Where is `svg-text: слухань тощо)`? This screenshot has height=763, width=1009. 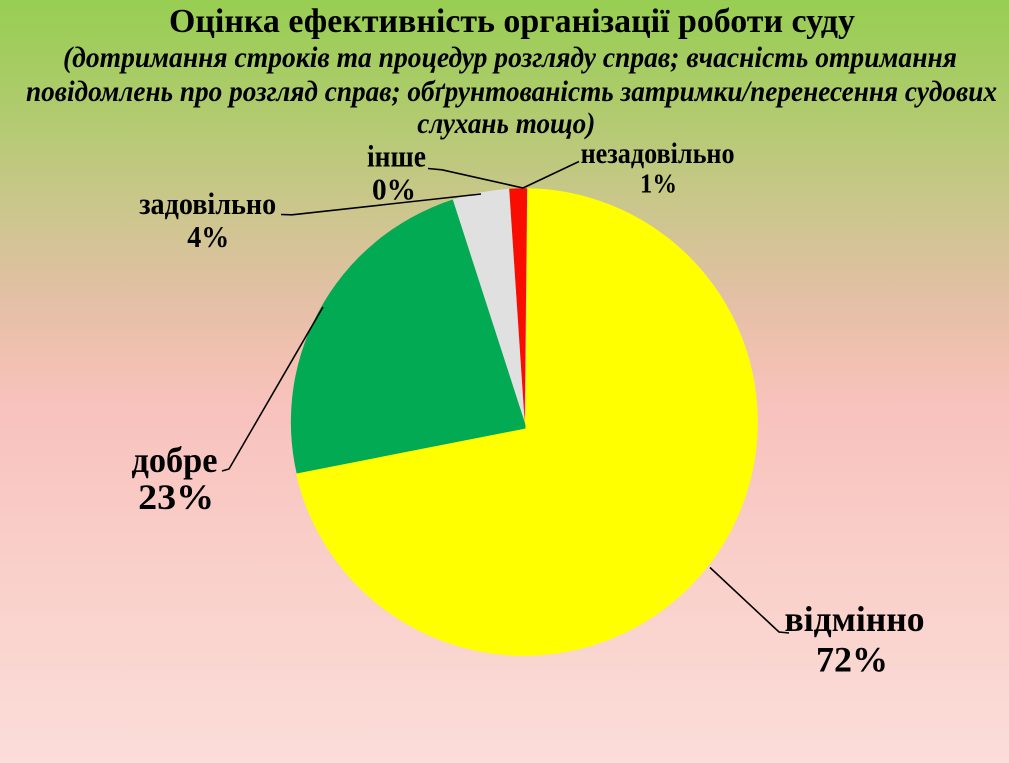
svg-text: слухань тощо) is located at coordinates (506, 123).